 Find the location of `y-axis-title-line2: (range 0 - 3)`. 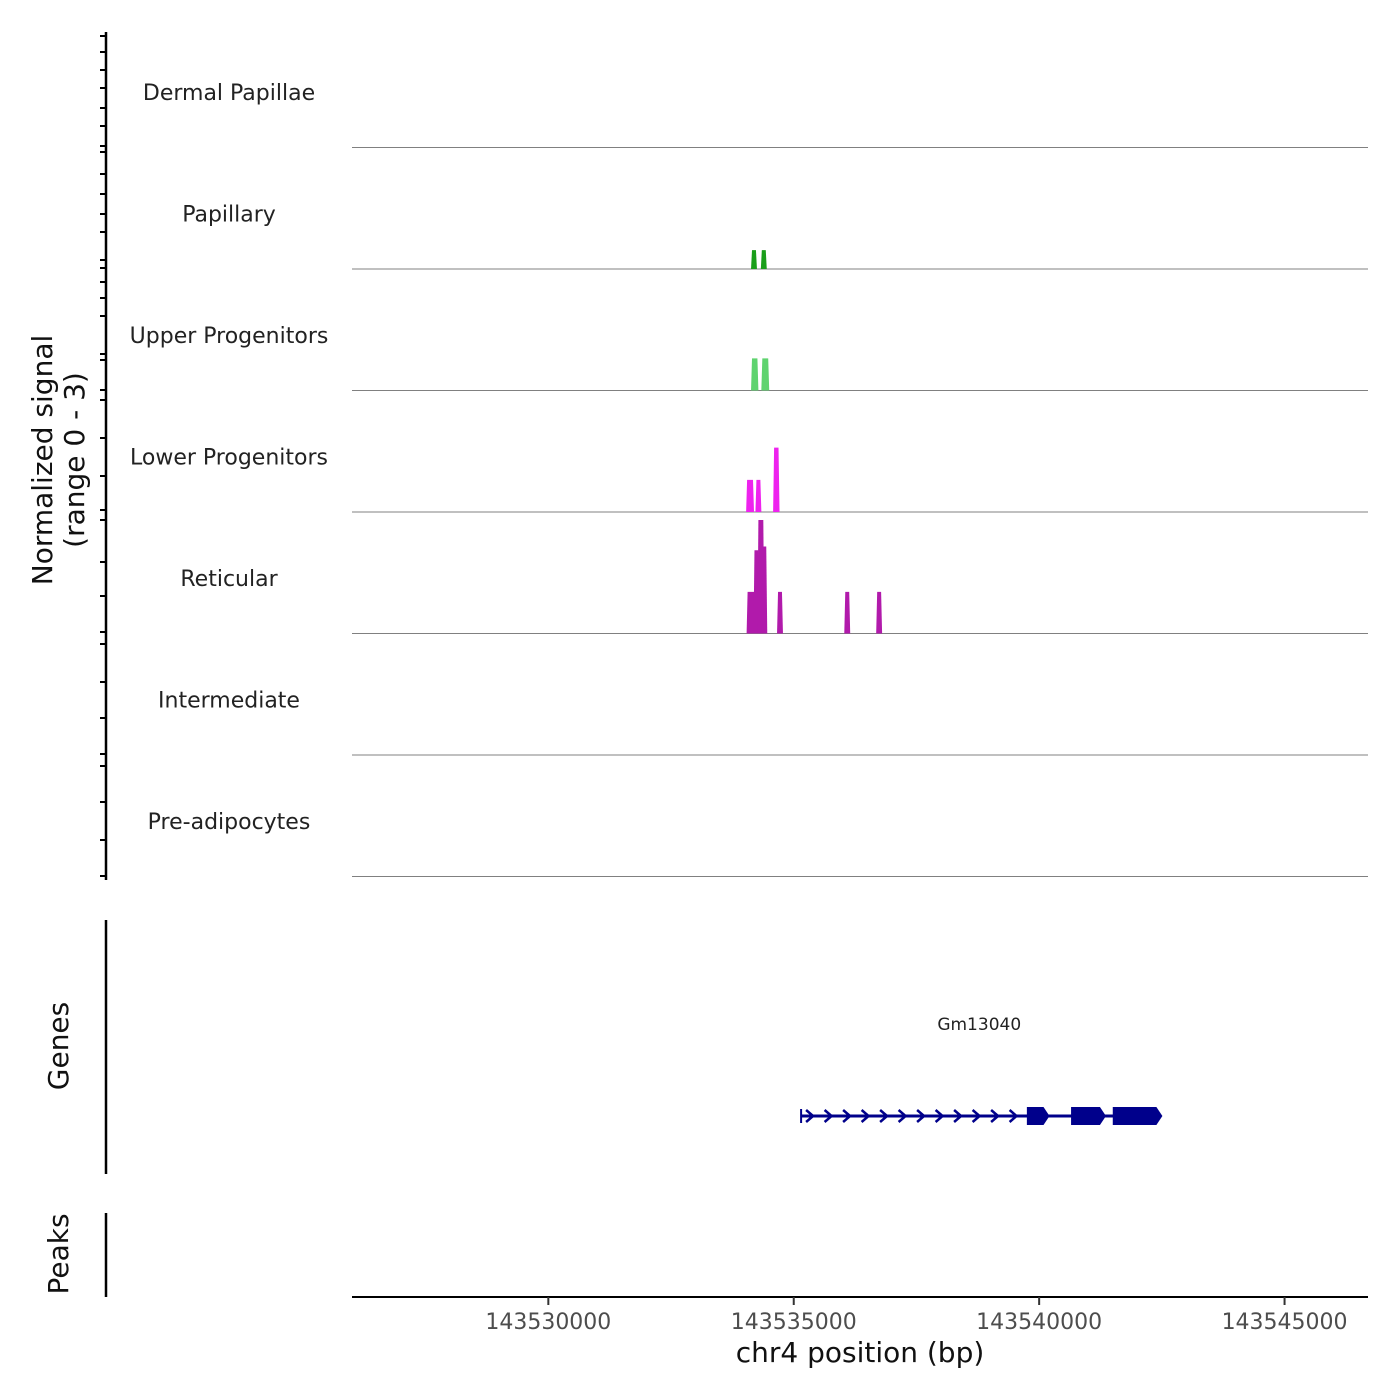

y-axis-title-line2: (range 0 - 3) is located at coordinates (74, 460).